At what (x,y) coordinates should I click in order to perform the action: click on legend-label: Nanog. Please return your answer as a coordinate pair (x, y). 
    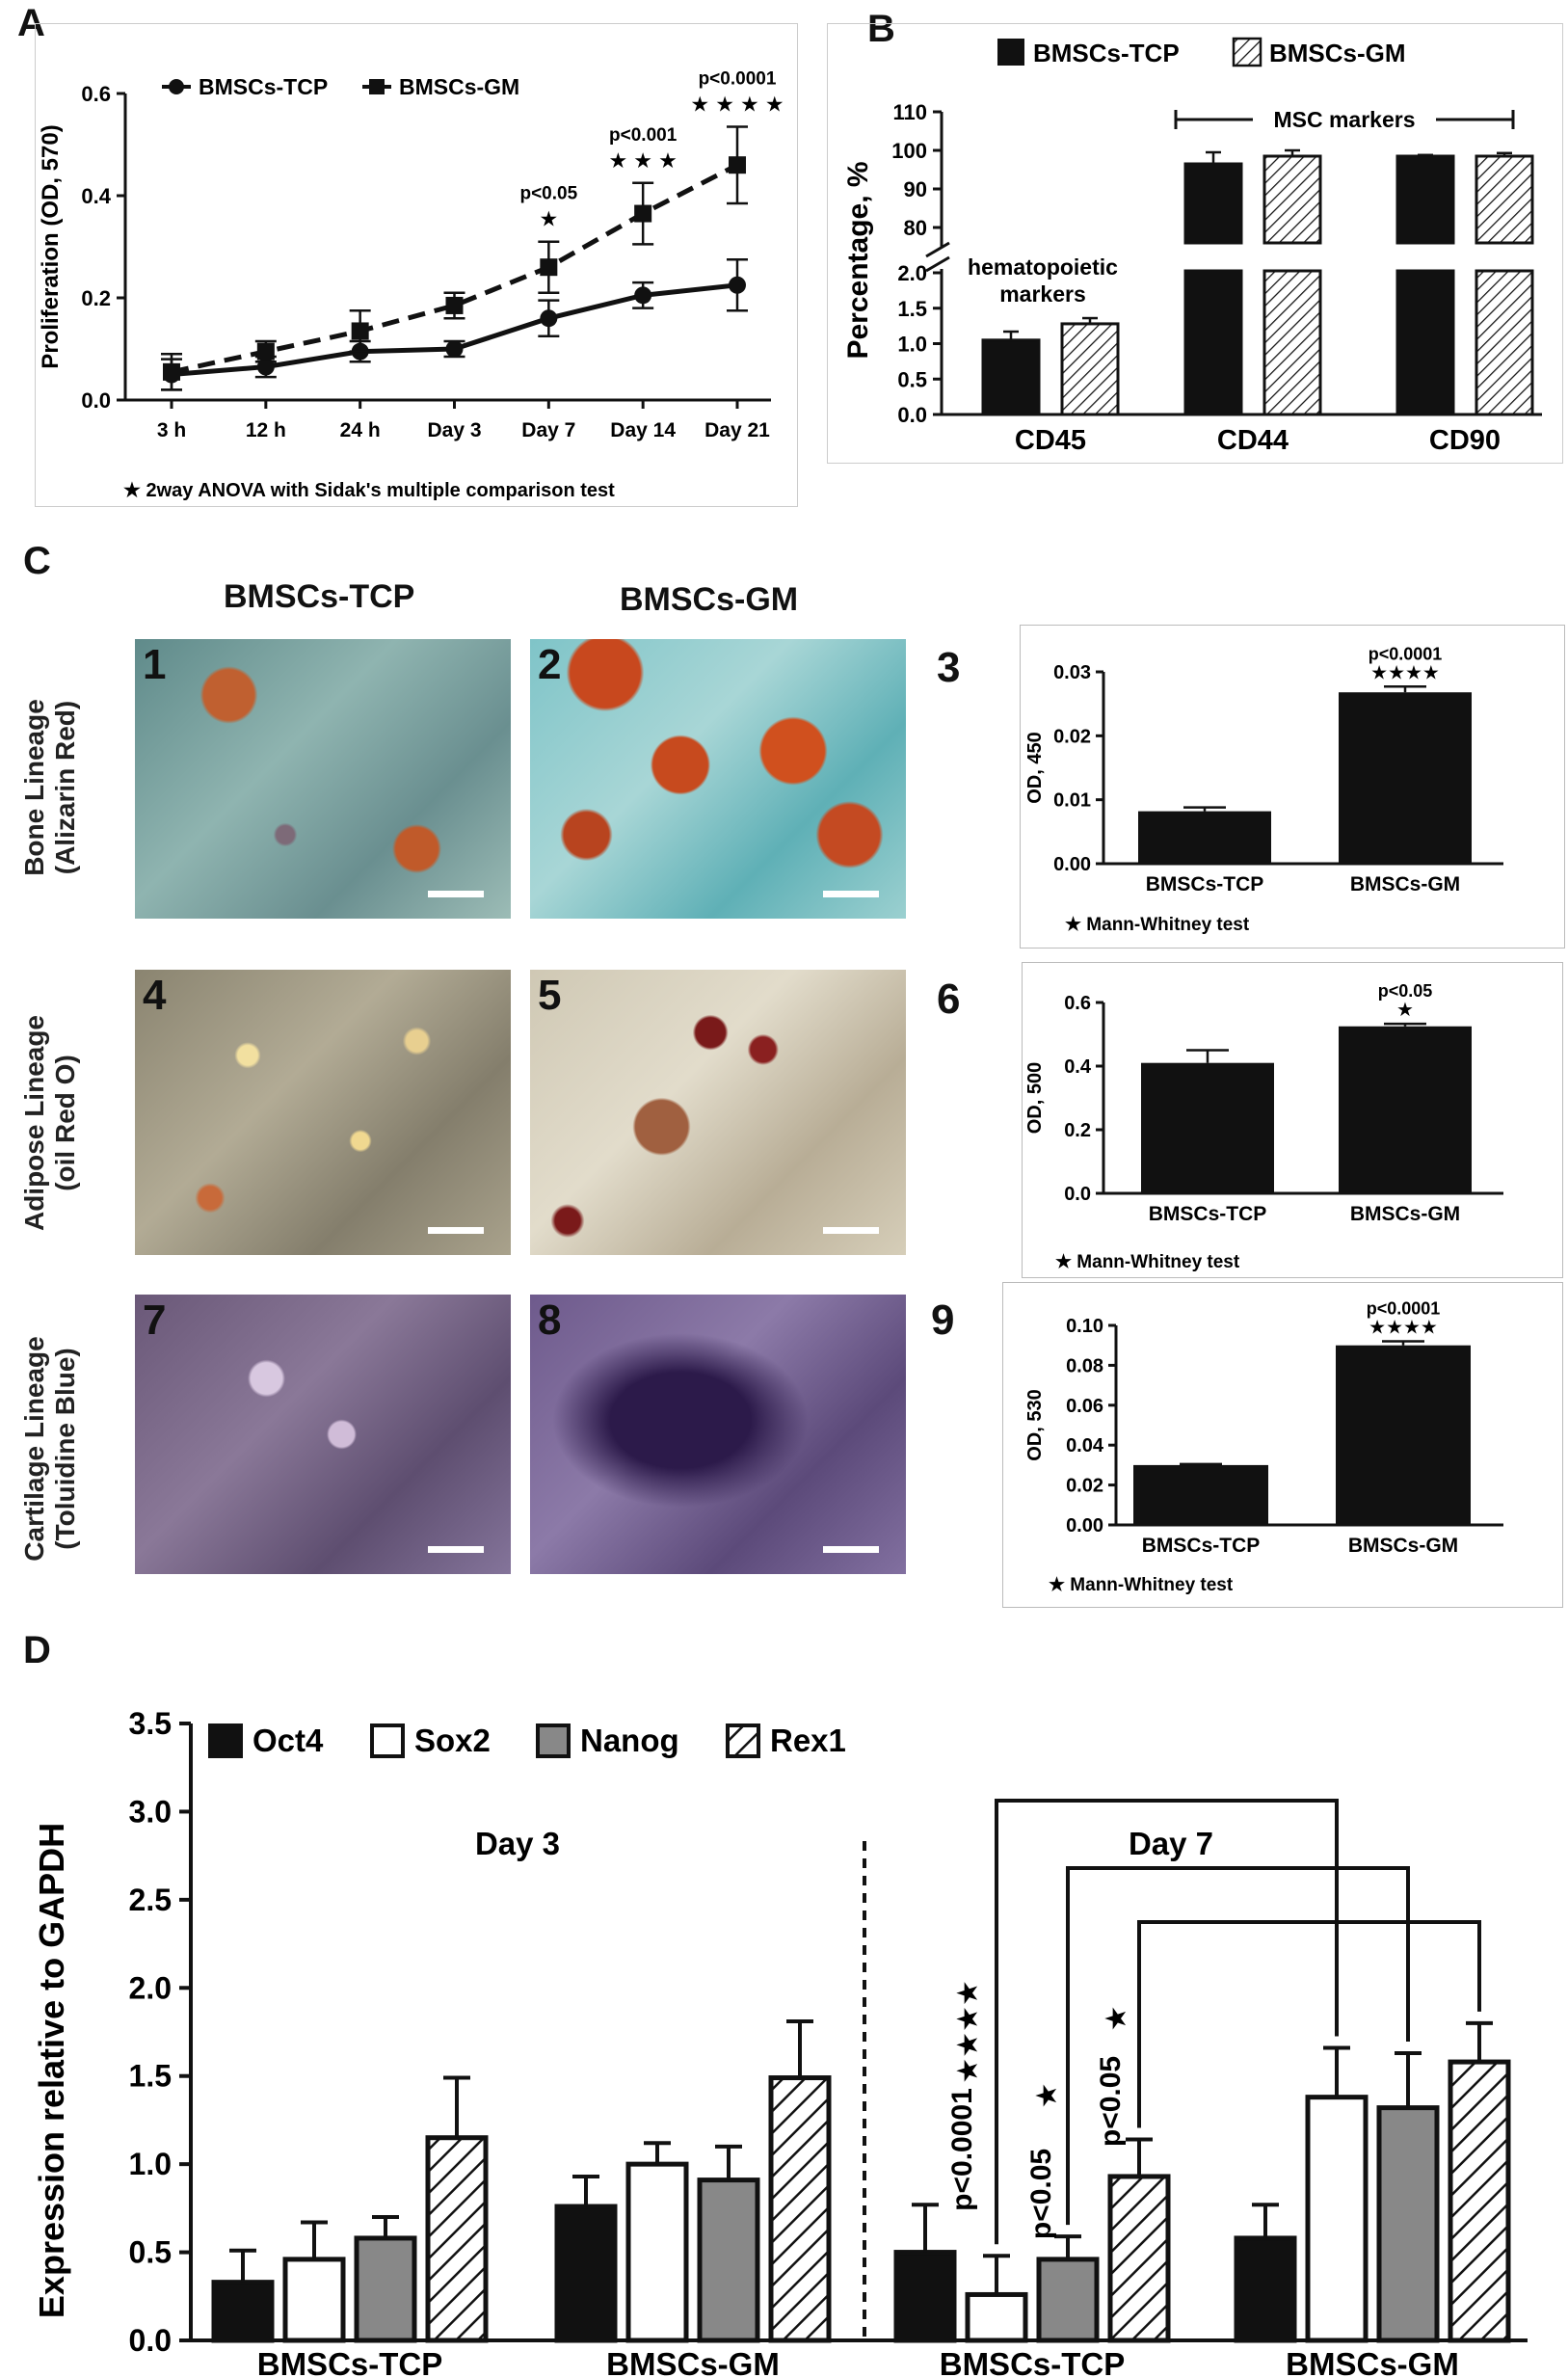
    Looking at the image, I should click on (629, 1740).